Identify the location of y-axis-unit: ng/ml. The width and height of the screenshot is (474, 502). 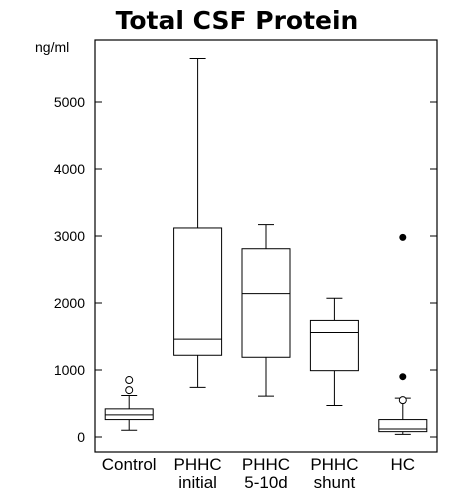
(52, 47).